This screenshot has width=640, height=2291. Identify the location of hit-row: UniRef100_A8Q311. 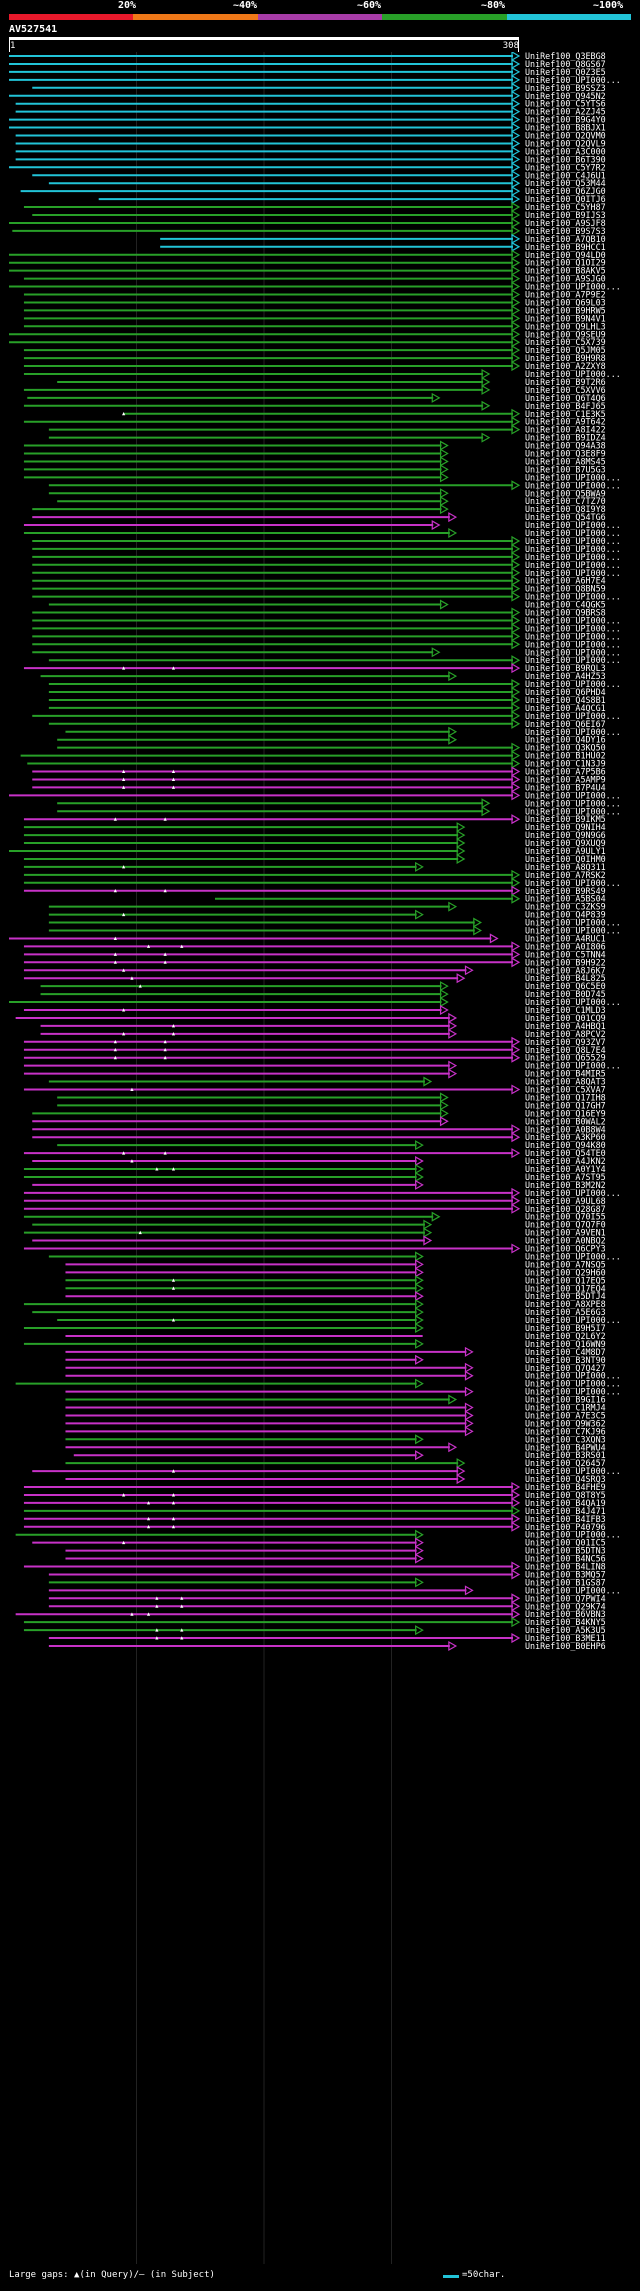
(314, 866).